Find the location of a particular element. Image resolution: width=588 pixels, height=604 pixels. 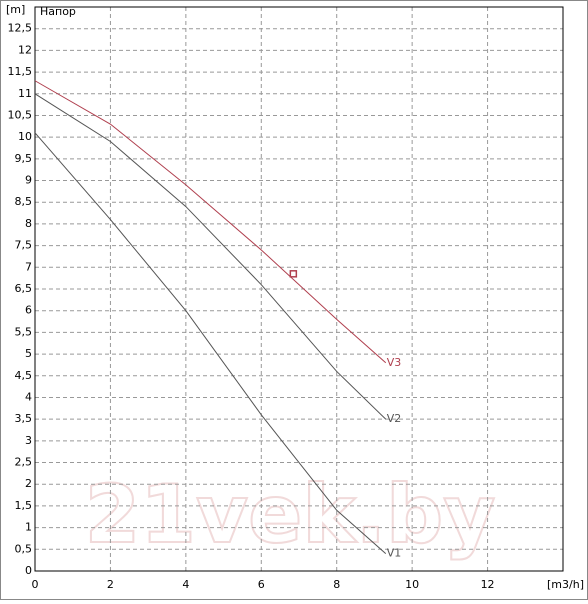

series-label: V2 is located at coordinates (394, 418).